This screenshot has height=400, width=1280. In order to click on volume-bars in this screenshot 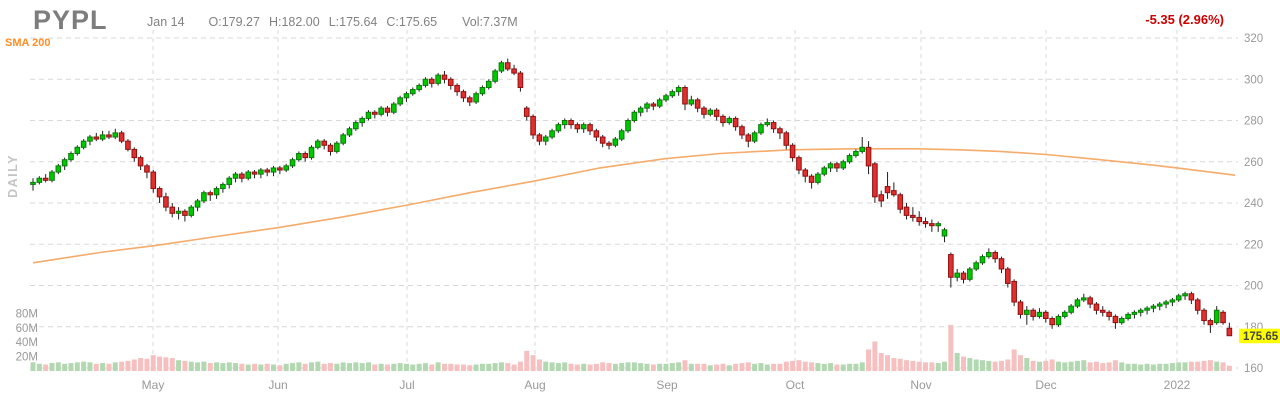, I will do `click(631, 347)`.